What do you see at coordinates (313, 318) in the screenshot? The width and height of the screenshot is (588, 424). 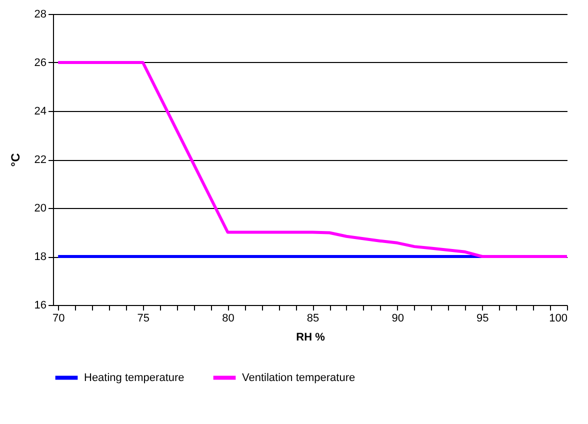 I see `x-tick-label: 85` at bounding box center [313, 318].